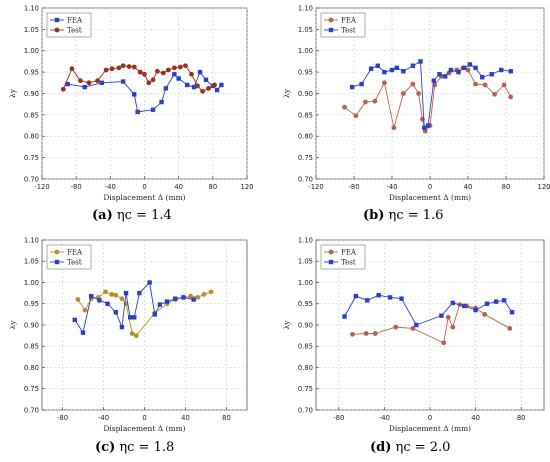 The width and height of the screenshot is (550, 462). Describe the element at coordinates (31, 368) in the screenshot. I see `y-tick-label-c-2: 0.80` at that location.